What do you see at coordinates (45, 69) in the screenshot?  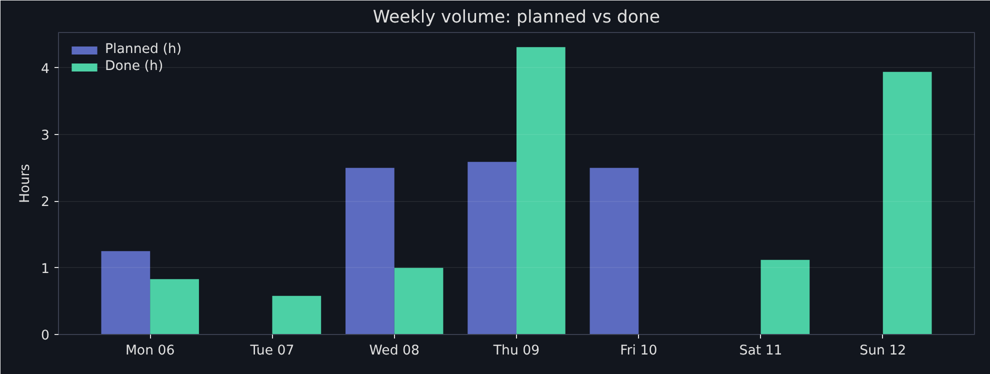 I see `y-tick-label: 4` at bounding box center [45, 69].